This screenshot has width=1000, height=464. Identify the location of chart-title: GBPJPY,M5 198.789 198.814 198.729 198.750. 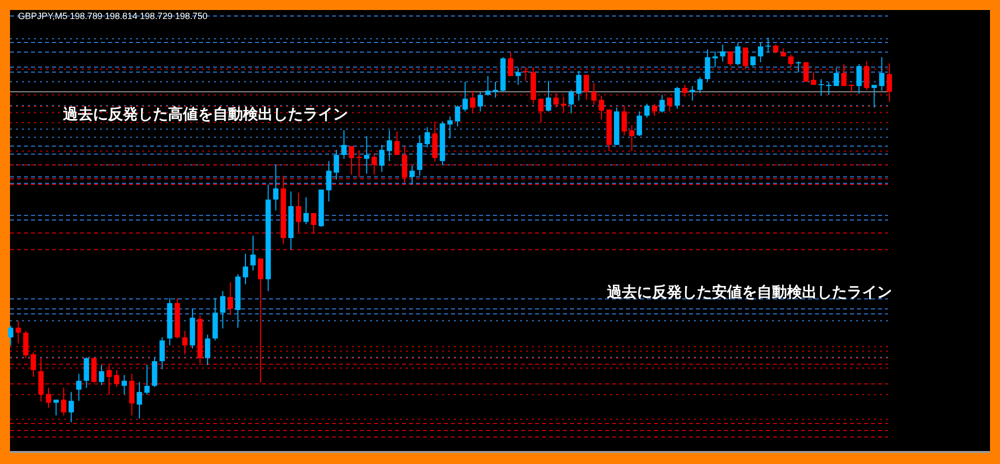
(113, 16).